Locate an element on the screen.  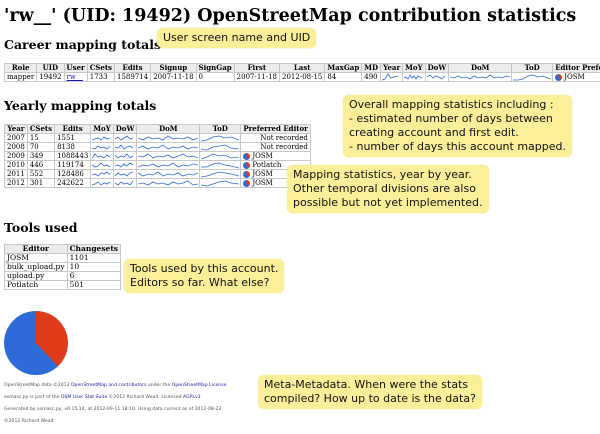
user-link: rw__ is located at coordinates (74, 77).